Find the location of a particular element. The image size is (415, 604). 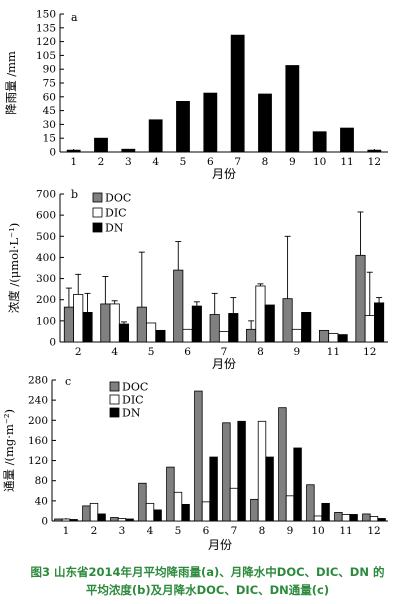

panel-c-legend-swatch-DIC is located at coordinates (114, 399).